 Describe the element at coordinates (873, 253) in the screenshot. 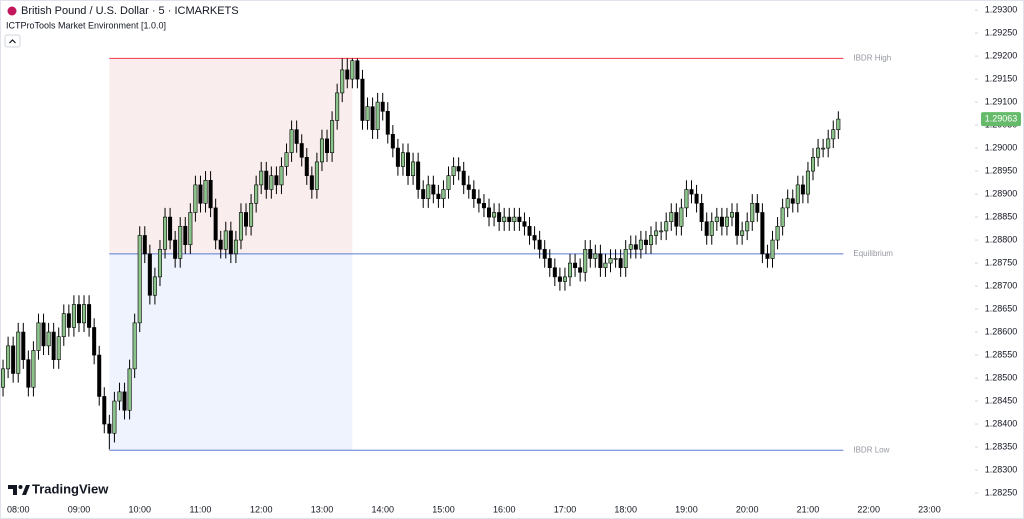

I see `level-label: Equilibrium` at that location.